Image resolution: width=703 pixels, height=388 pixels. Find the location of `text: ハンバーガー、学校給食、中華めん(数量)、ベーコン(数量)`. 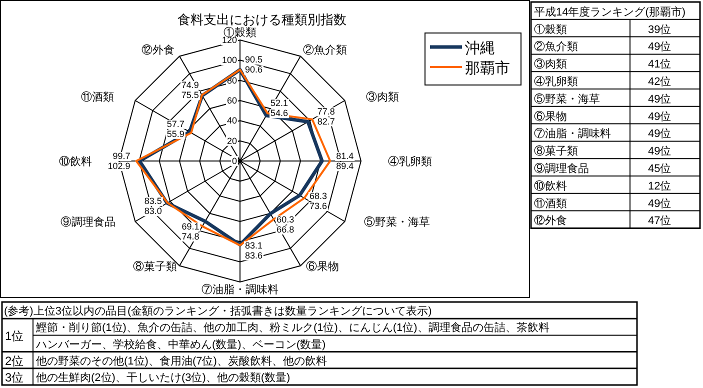

text: ハンバーガー、学校給食、中華めん(数量)、ベーコン(数量) is located at coordinates (181, 344).